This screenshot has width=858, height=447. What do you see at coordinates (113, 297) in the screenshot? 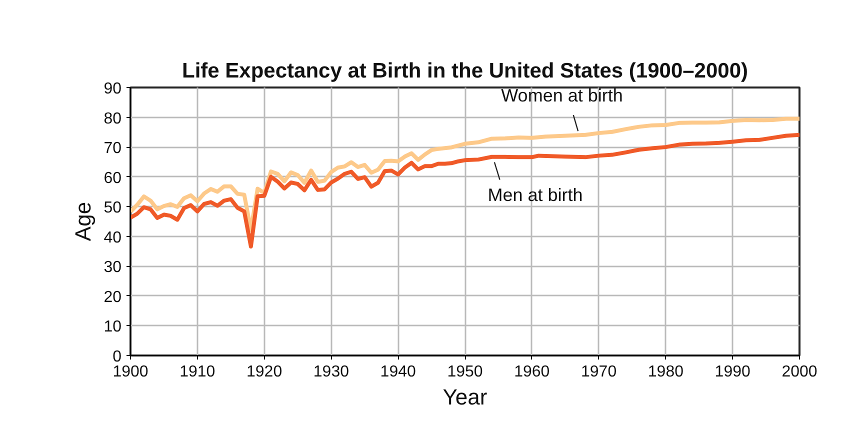
I see `y-tick-label: 20` at bounding box center [113, 297].